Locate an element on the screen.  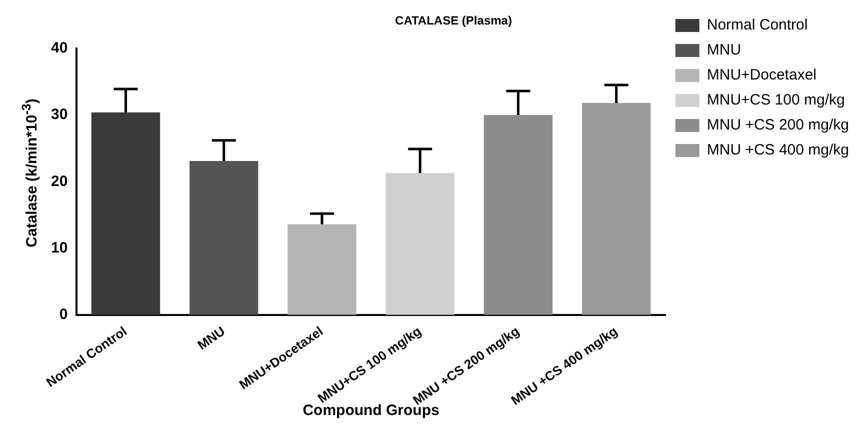
legend-label: MNU+Docetaxel is located at coordinates (761, 75).